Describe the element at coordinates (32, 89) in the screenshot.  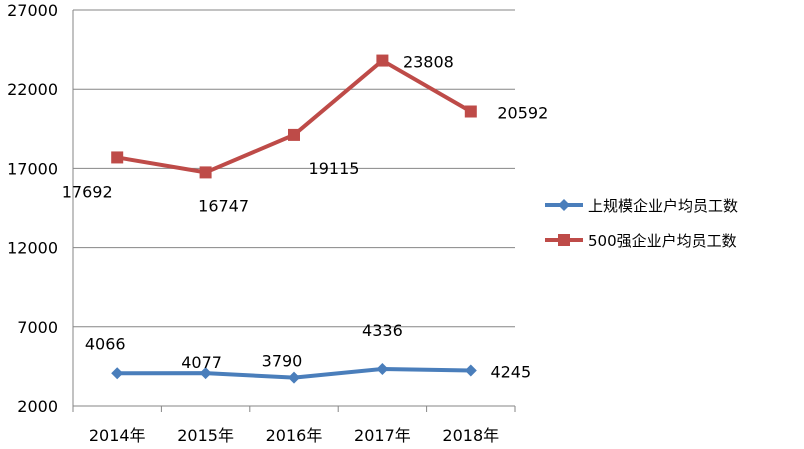
I see `y-tick-label: 22000` at that location.